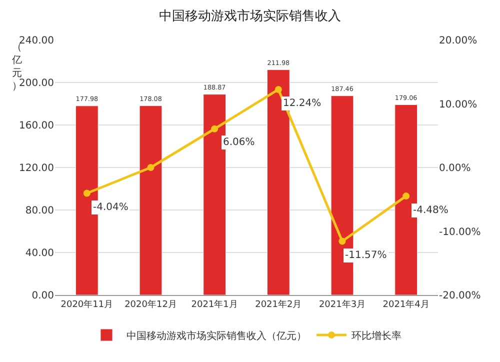 This screenshot has width=500, height=362. What do you see at coordinates (36, 126) in the screenshot?
I see `y-tick-label: 160.00` at bounding box center [36, 126].